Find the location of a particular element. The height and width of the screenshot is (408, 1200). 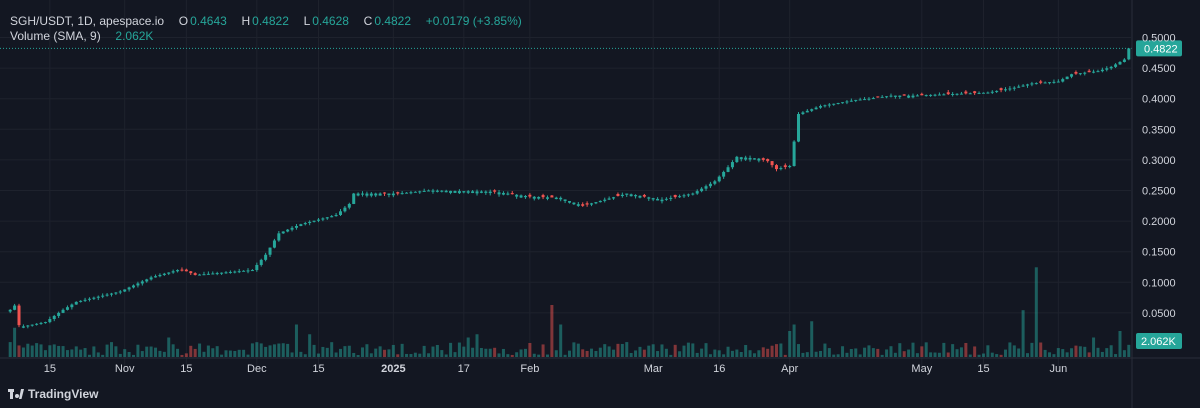

last-volume-badge is located at coordinates (1159, 341).